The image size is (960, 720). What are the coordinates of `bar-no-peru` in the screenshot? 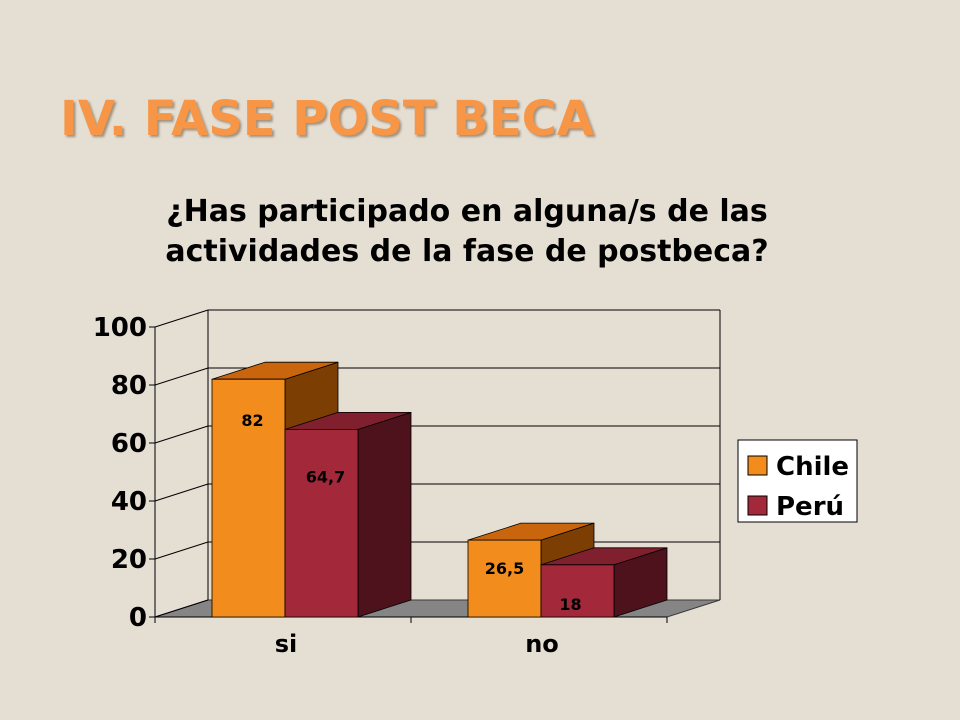 It's located at (604, 582).